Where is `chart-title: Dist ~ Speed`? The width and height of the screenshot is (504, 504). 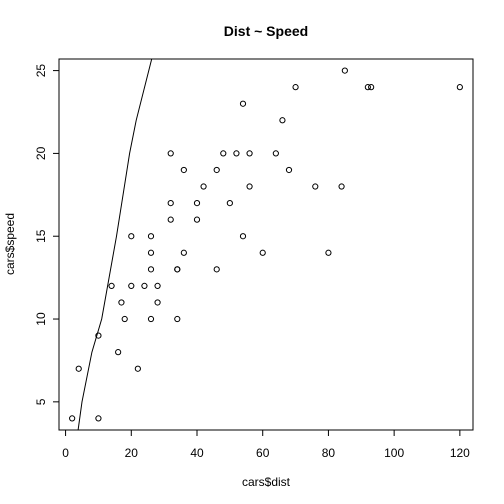 chart-title: Dist ~ Speed is located at coordinates (266, 31).